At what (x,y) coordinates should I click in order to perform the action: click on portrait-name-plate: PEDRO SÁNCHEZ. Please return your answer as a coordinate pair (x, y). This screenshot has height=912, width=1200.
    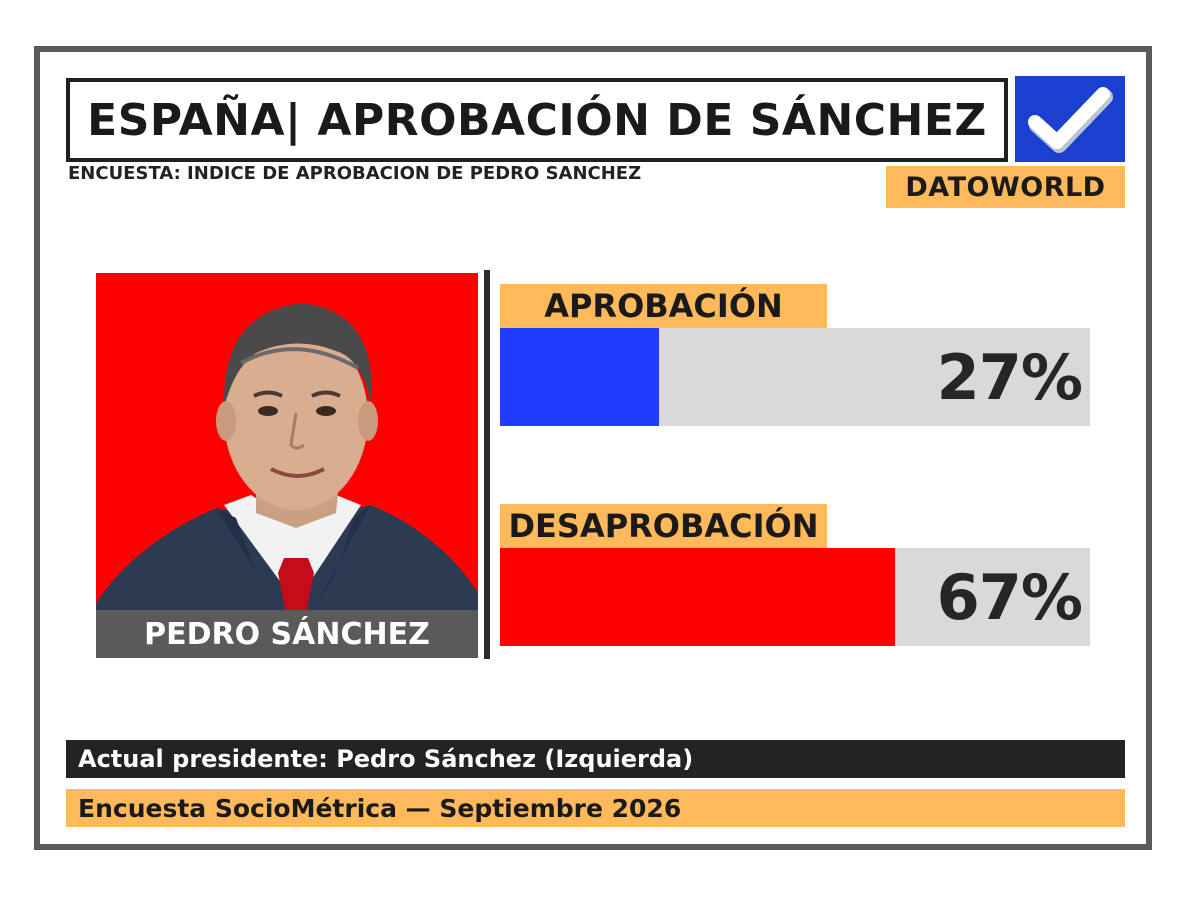
    Looking at the image, I should click on (287, 634).